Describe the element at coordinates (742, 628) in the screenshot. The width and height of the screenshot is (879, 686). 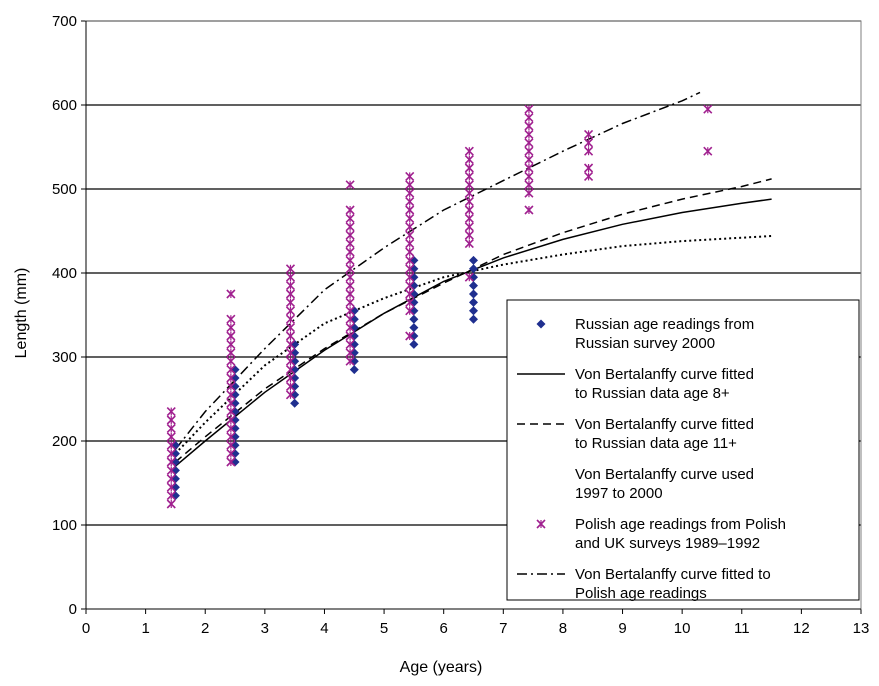
I see `x-tick-label: 11` at that location.